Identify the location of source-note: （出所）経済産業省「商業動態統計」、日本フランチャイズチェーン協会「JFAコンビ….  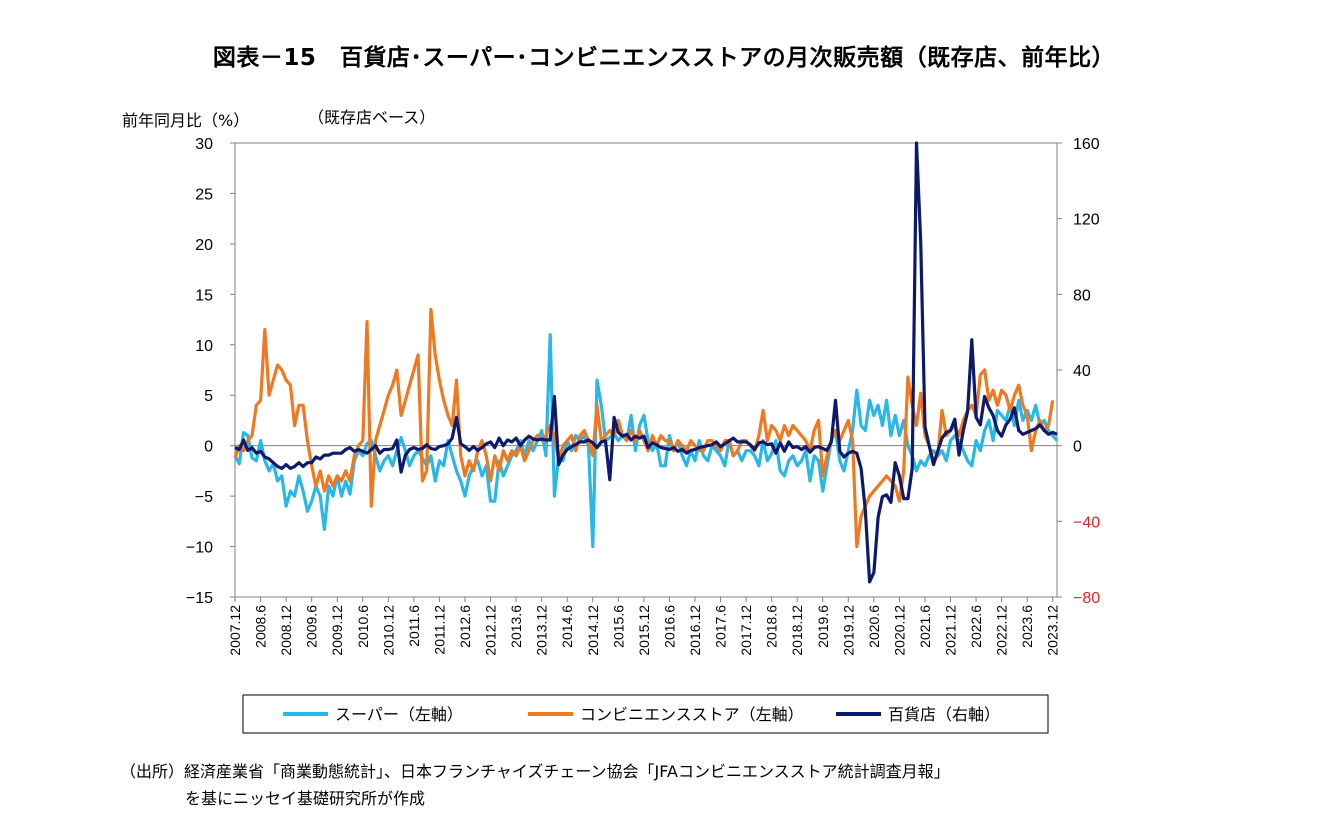
(535, 771).